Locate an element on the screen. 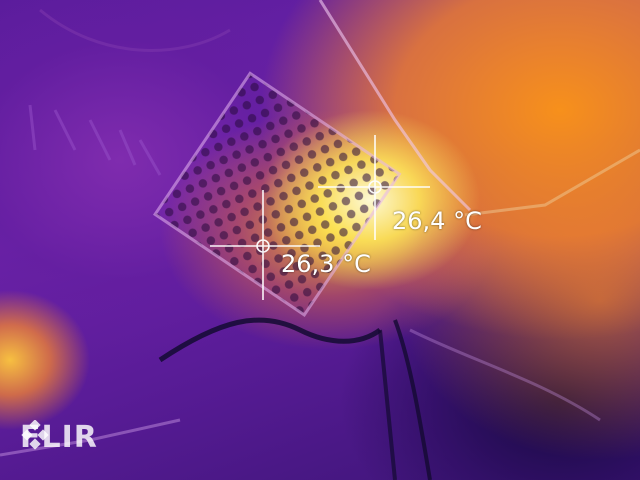 The height and width of the screenshot is (480, 640). flir-logo: FLIR is located at coordinates (59, 437).